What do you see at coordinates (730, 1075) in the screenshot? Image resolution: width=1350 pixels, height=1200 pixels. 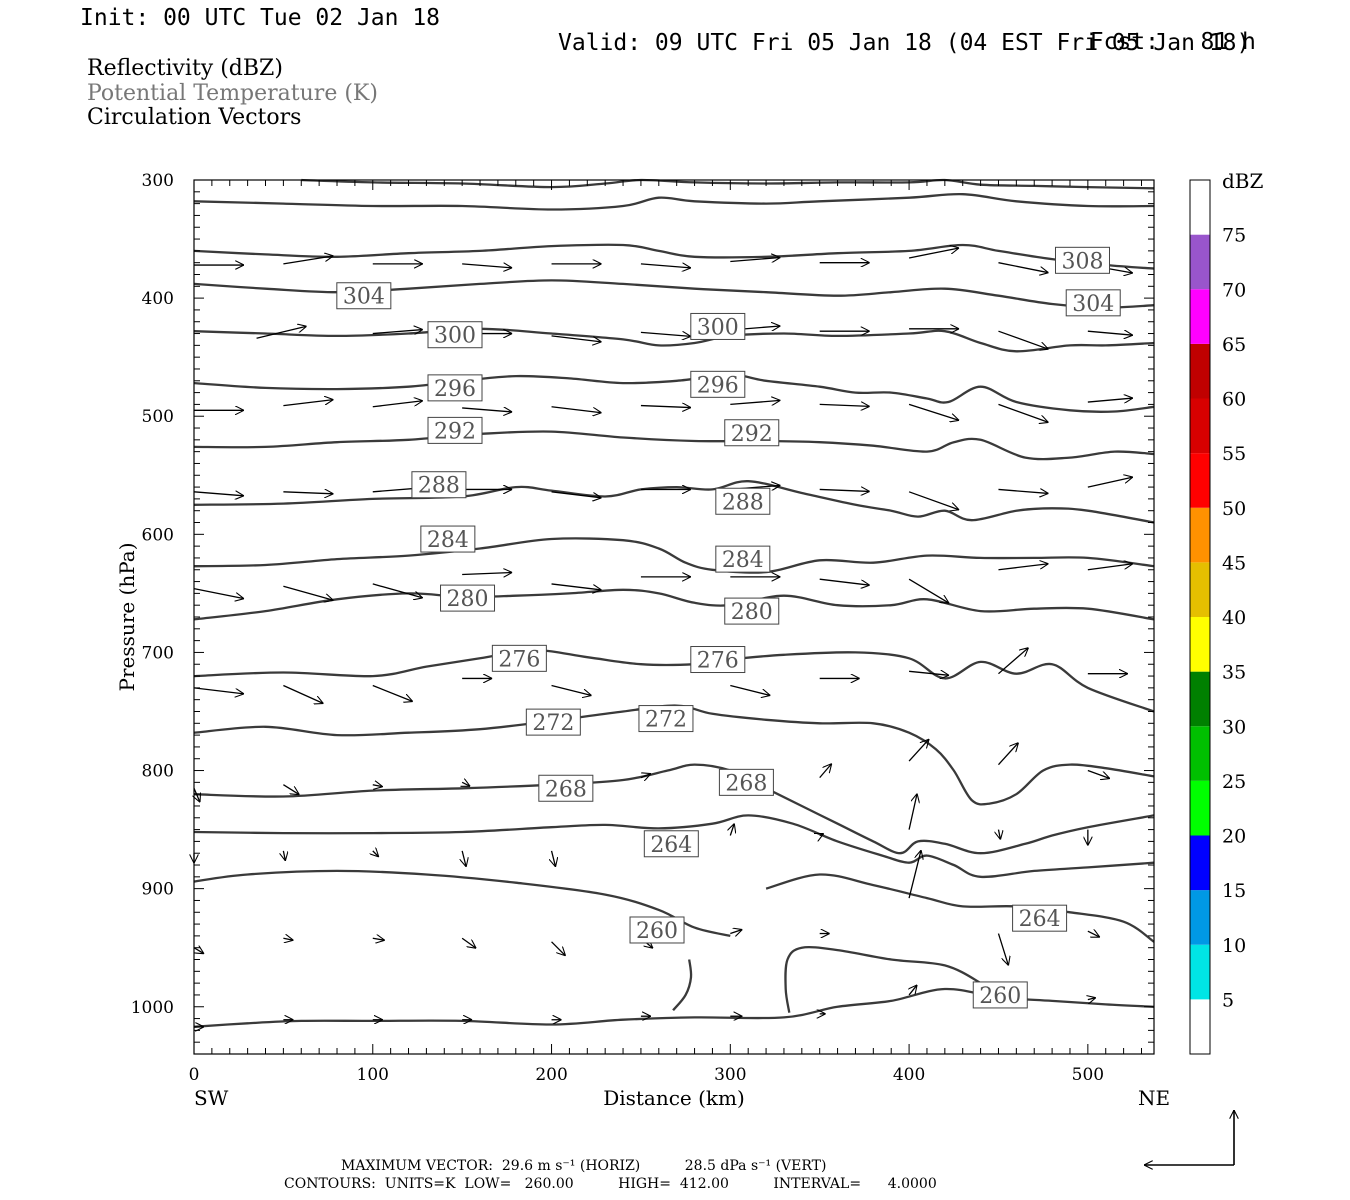 I see `x-tick-label: 300` at bounding box center [730, 1075].